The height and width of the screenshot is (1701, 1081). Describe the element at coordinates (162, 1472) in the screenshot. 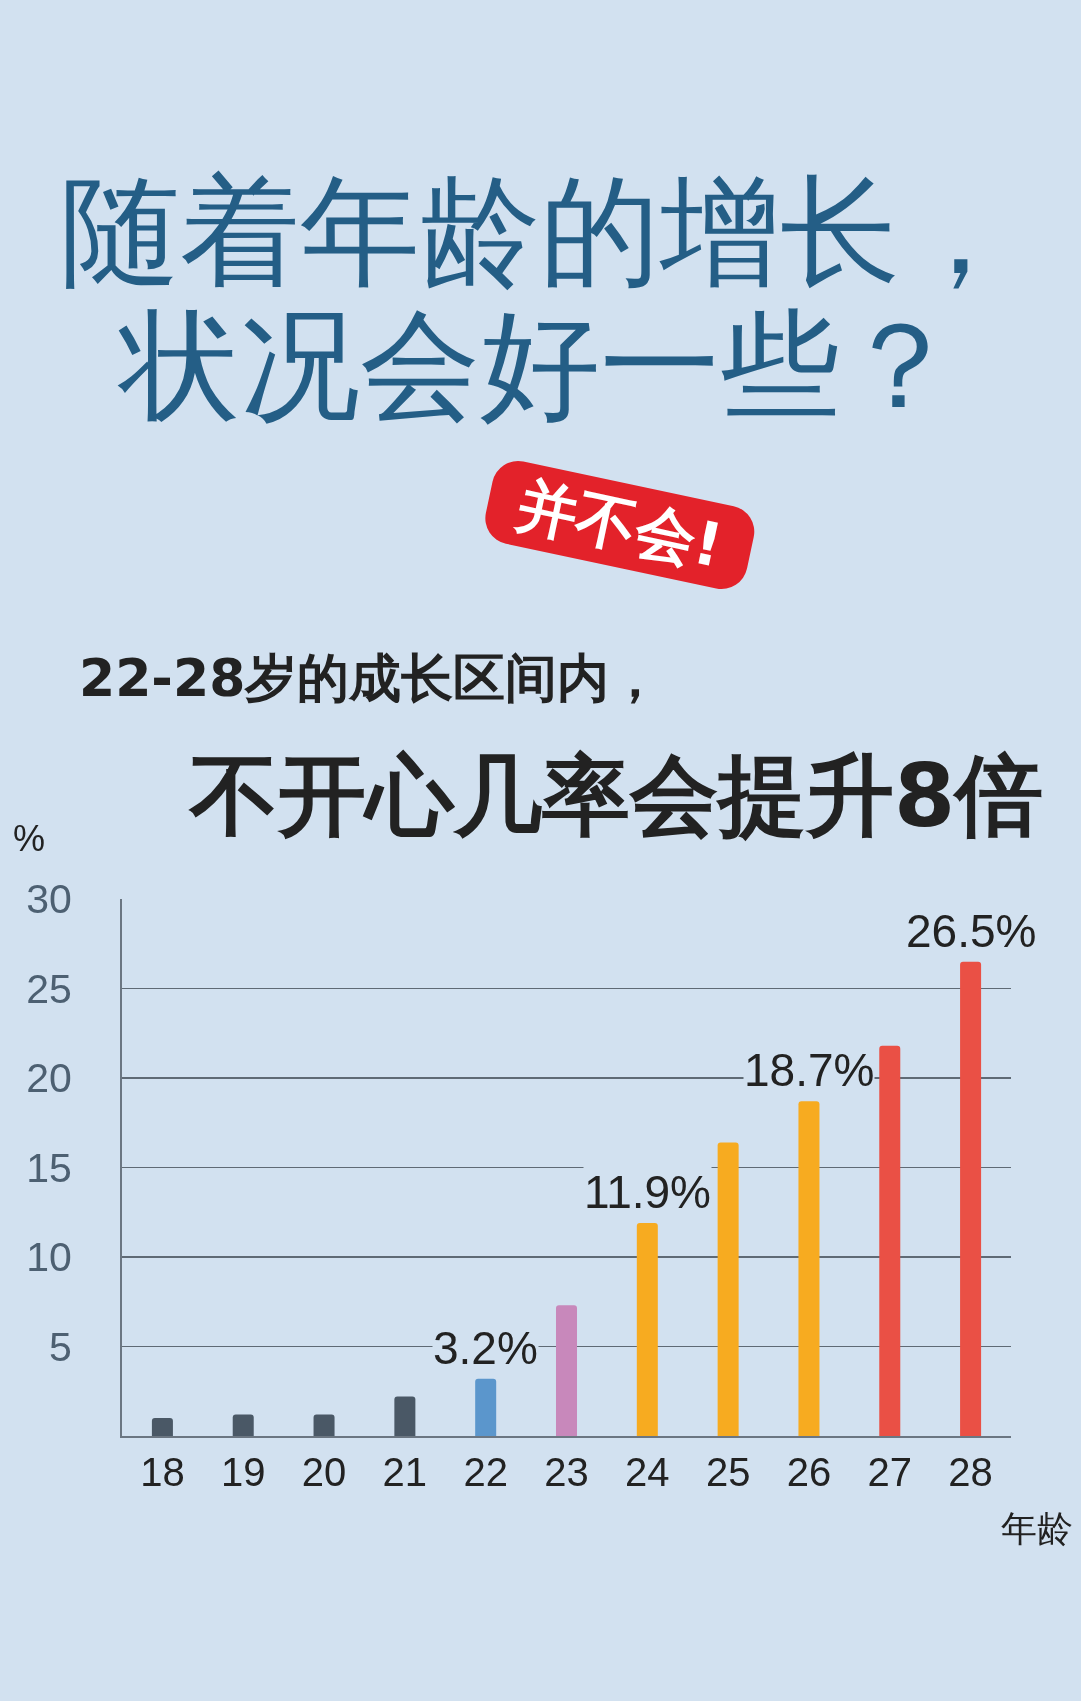

I see `x-tick-label: 18` at that location.